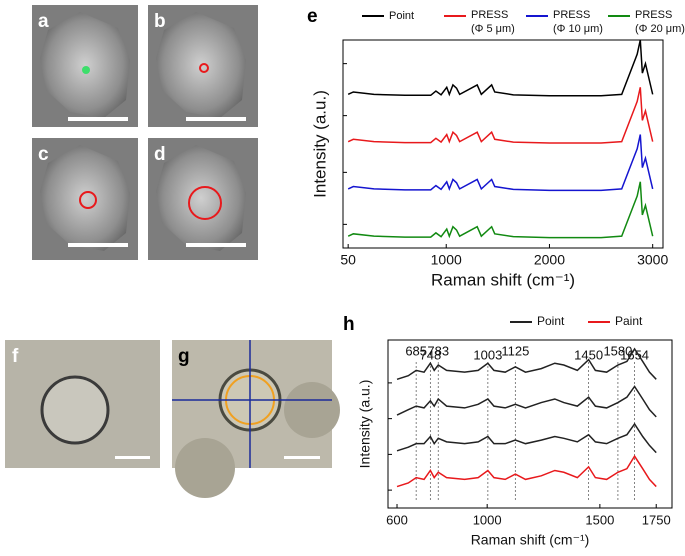 Image resolution: width=685 pixels, height=556 pixels. What do you see at coordinates (416, 350) in the screenshot?
I see `peak-label: 685` at bounding box center [416, 350].